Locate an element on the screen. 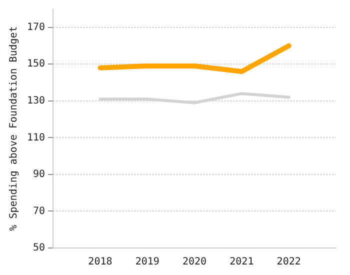 This screenshot has height=275, width=350. y-tick-label: 150 is located at coordinates (36, 64).